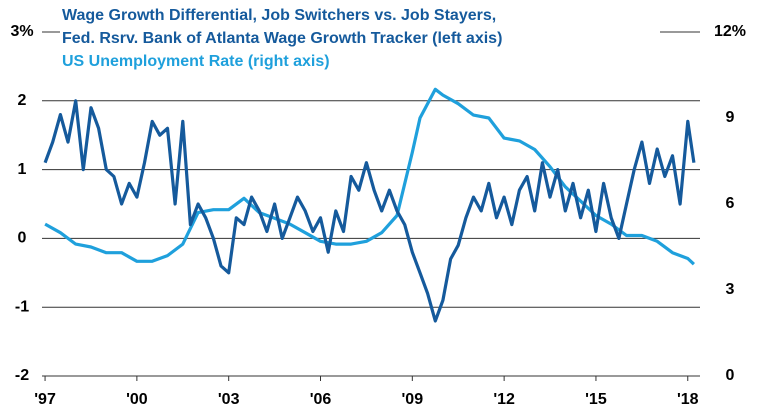  What do you see at coordinates (229, 399) in the screenshot?
I see `x-tick-label: '03` at bounding box center [229, 399].